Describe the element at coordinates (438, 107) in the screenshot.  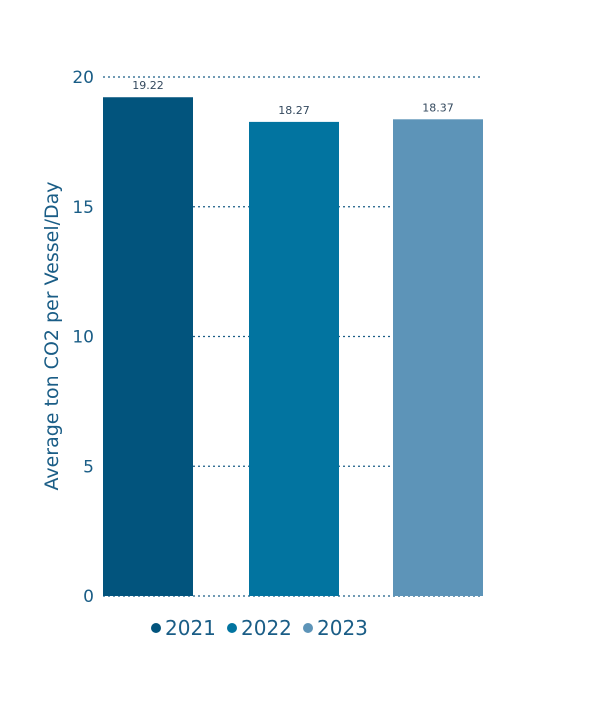
I see `data-label-2023: 18.37` at that location.